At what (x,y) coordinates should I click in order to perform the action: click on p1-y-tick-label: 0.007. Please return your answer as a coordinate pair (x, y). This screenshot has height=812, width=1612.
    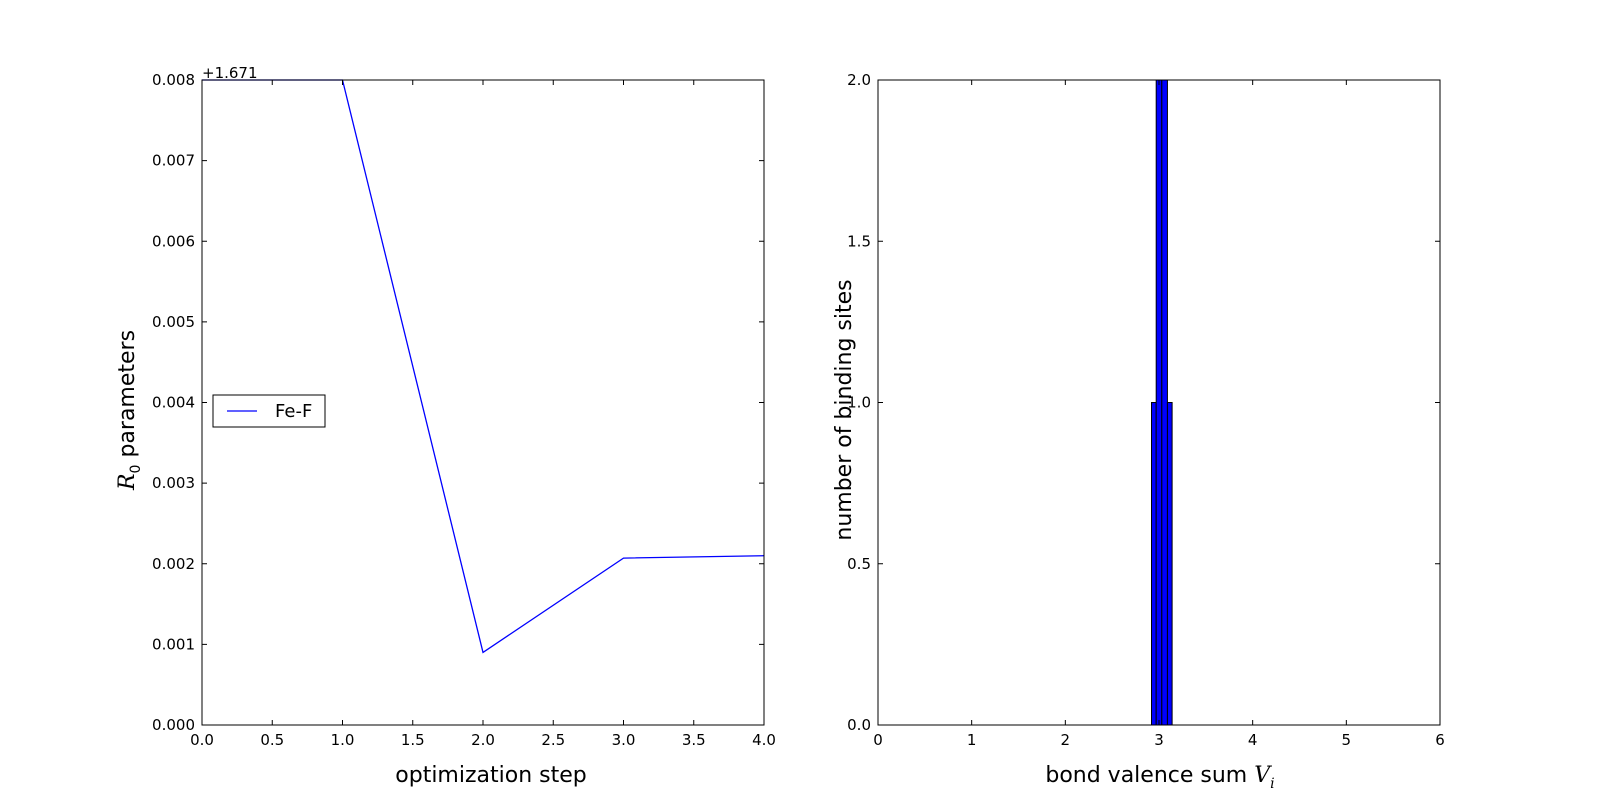
    Looking at the image, I should click on (173, 161).